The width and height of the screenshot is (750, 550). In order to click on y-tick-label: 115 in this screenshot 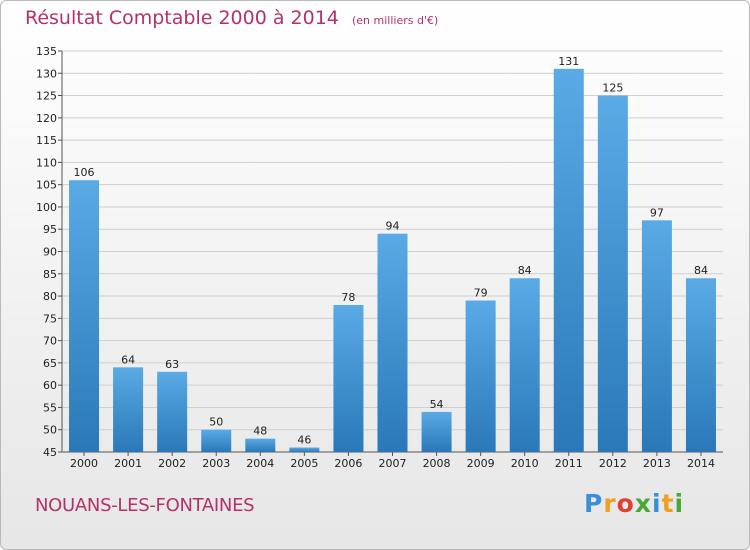, I will do `click(46, 140)`.